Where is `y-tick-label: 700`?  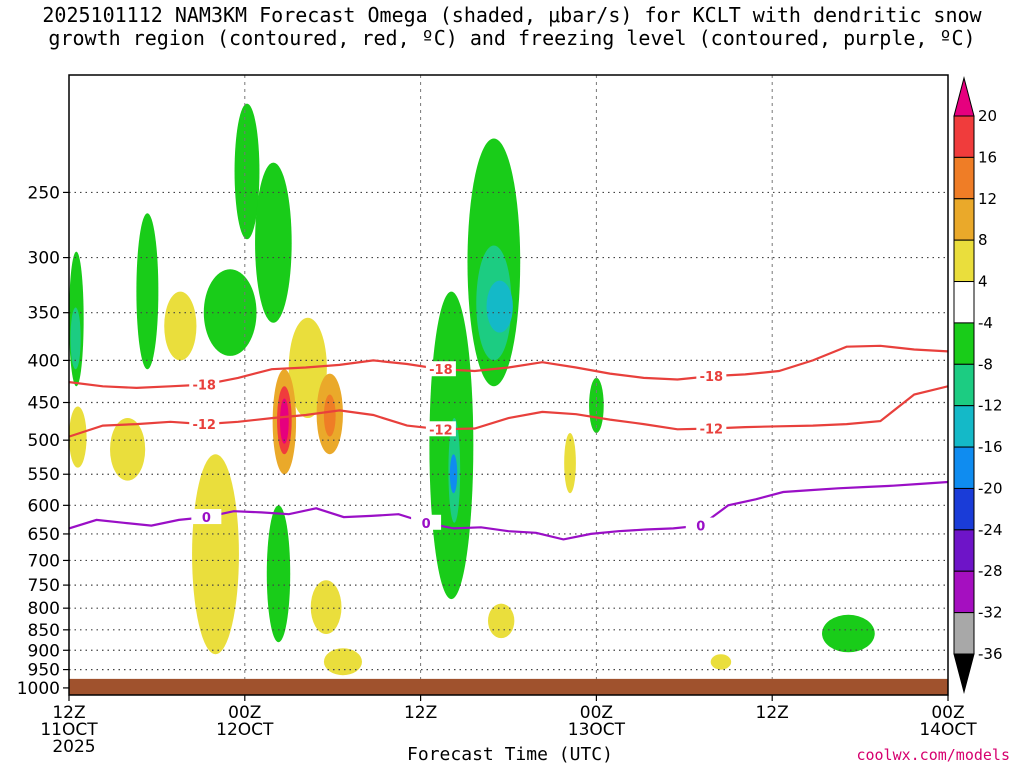 y-tick-label: 700 is located at coordinates (44, 561).